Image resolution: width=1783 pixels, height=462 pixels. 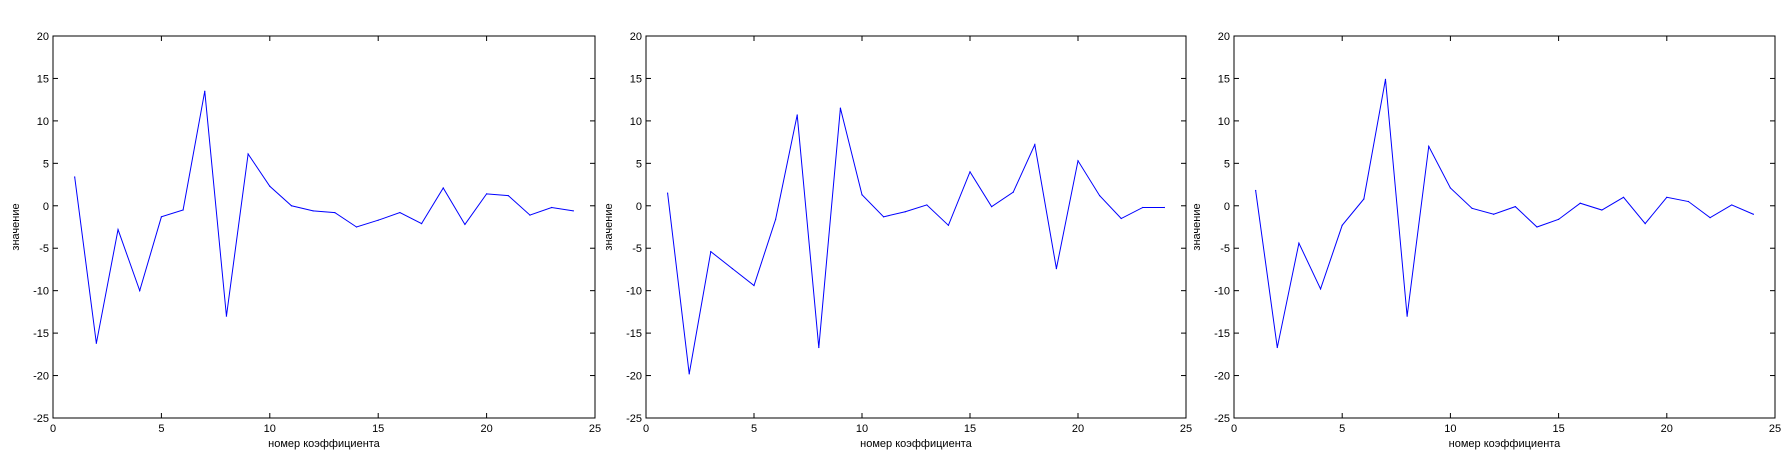 I want to click on x-tick-label: 20, so click(x=1667, y=429).